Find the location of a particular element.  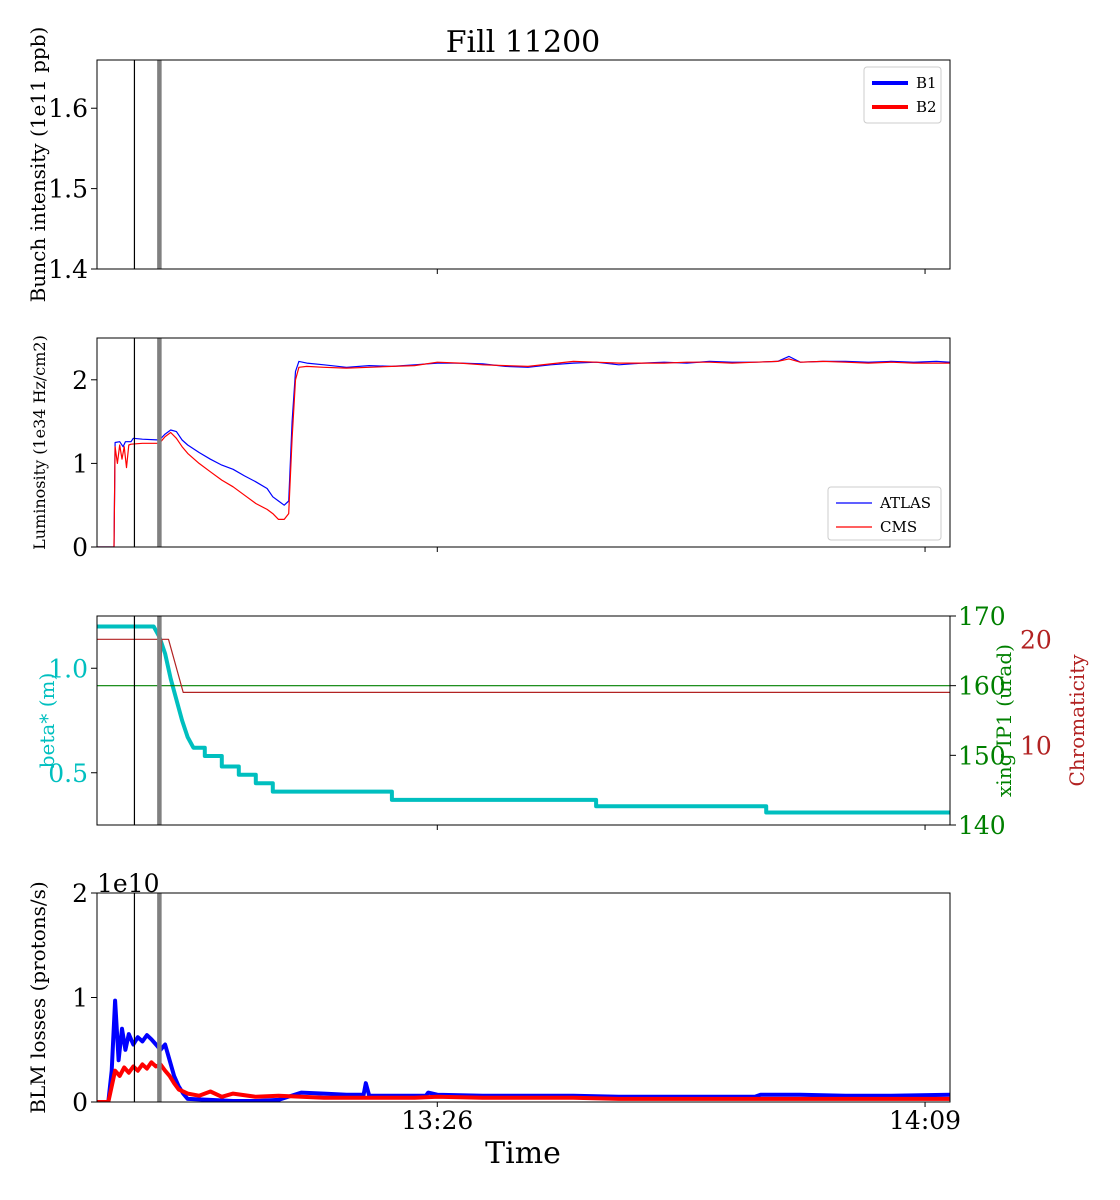

y-axis-label: Luminosity (1e34 Hz/cm2) is located at coordinates (39, 442).